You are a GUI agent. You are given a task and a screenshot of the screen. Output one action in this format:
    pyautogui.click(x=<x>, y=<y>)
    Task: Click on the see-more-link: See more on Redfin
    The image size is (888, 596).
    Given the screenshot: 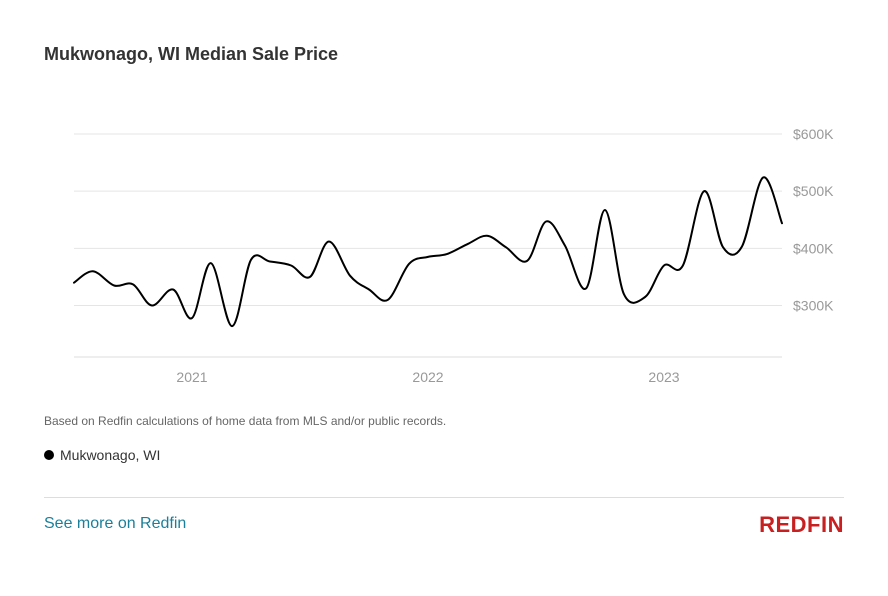 What is the action you would take?
    pyautogui.click(x=115, y=523)
    